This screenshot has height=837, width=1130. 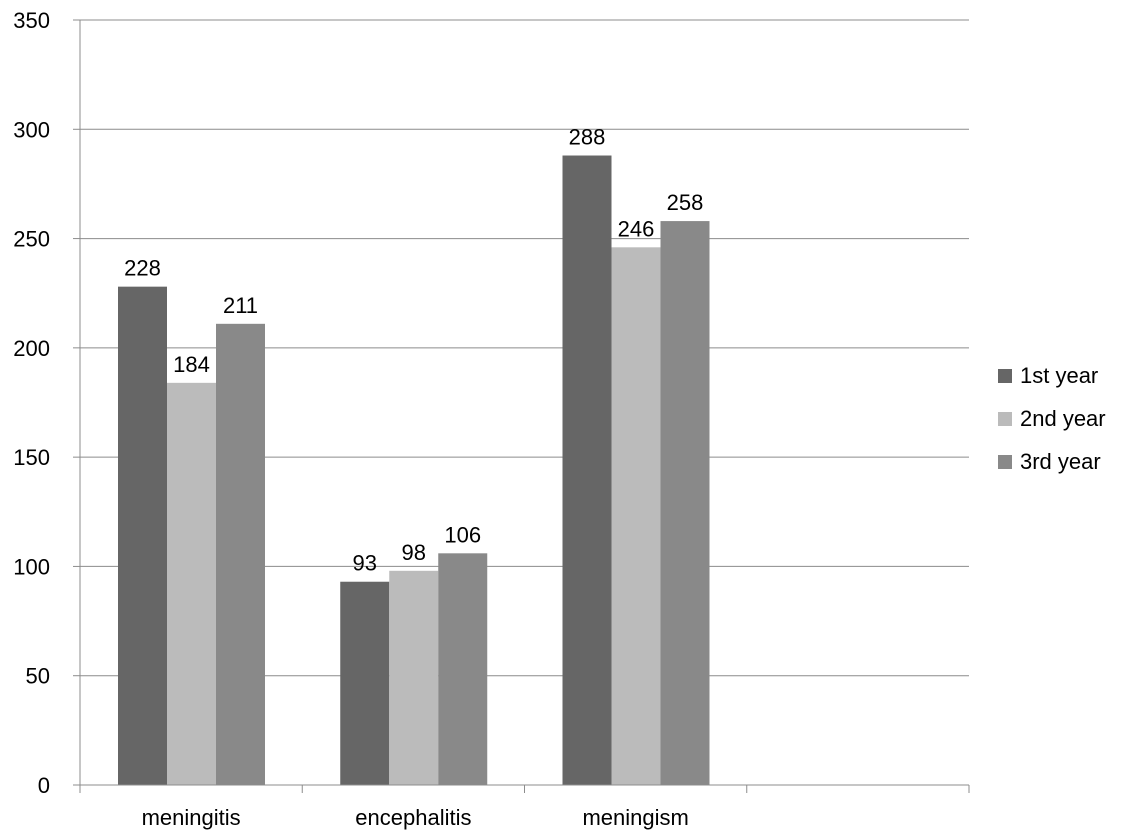 What do you see at coordinates (685, 202) in the screenshot?
I see `data-label: 258` at bounding box center [685, 202].